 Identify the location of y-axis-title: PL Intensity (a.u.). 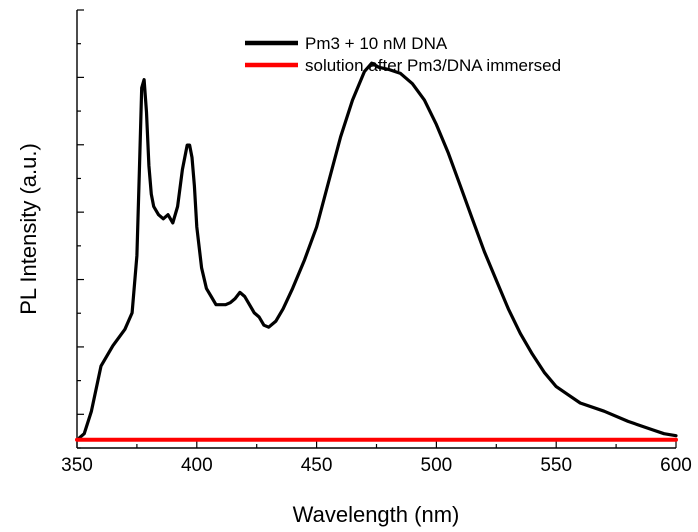
(28, 229).